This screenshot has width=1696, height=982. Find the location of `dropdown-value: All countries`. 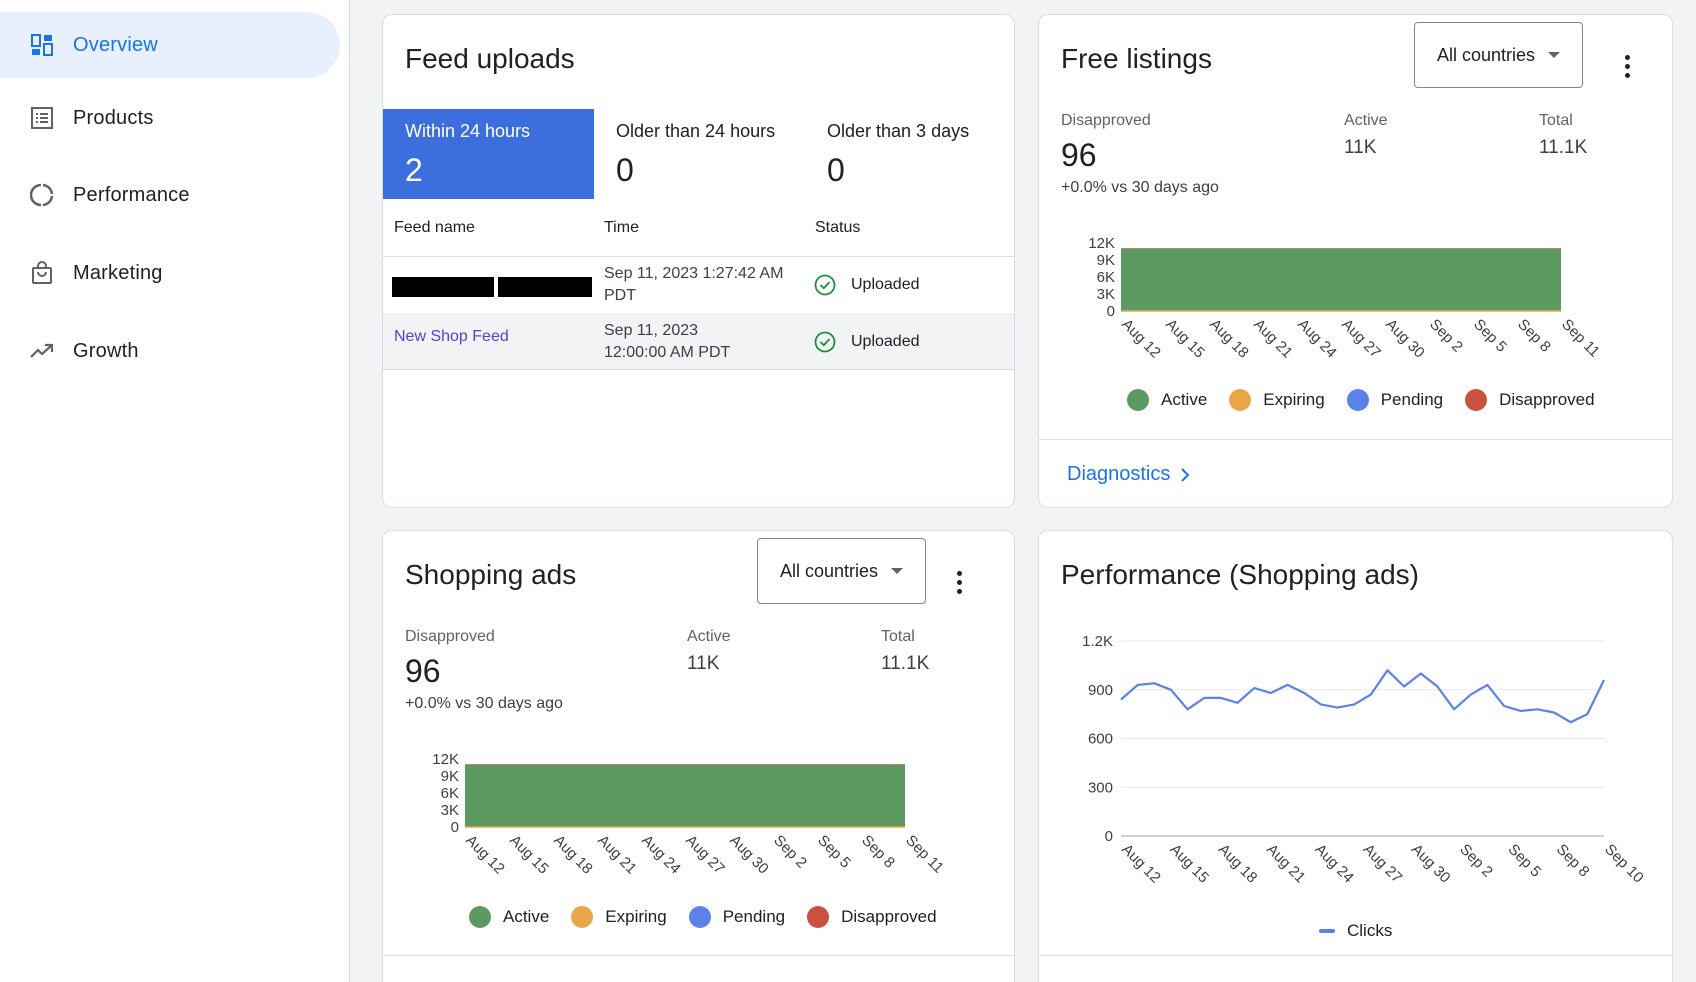

dropdown-value: All countries is located at coordinates (1486, 54).